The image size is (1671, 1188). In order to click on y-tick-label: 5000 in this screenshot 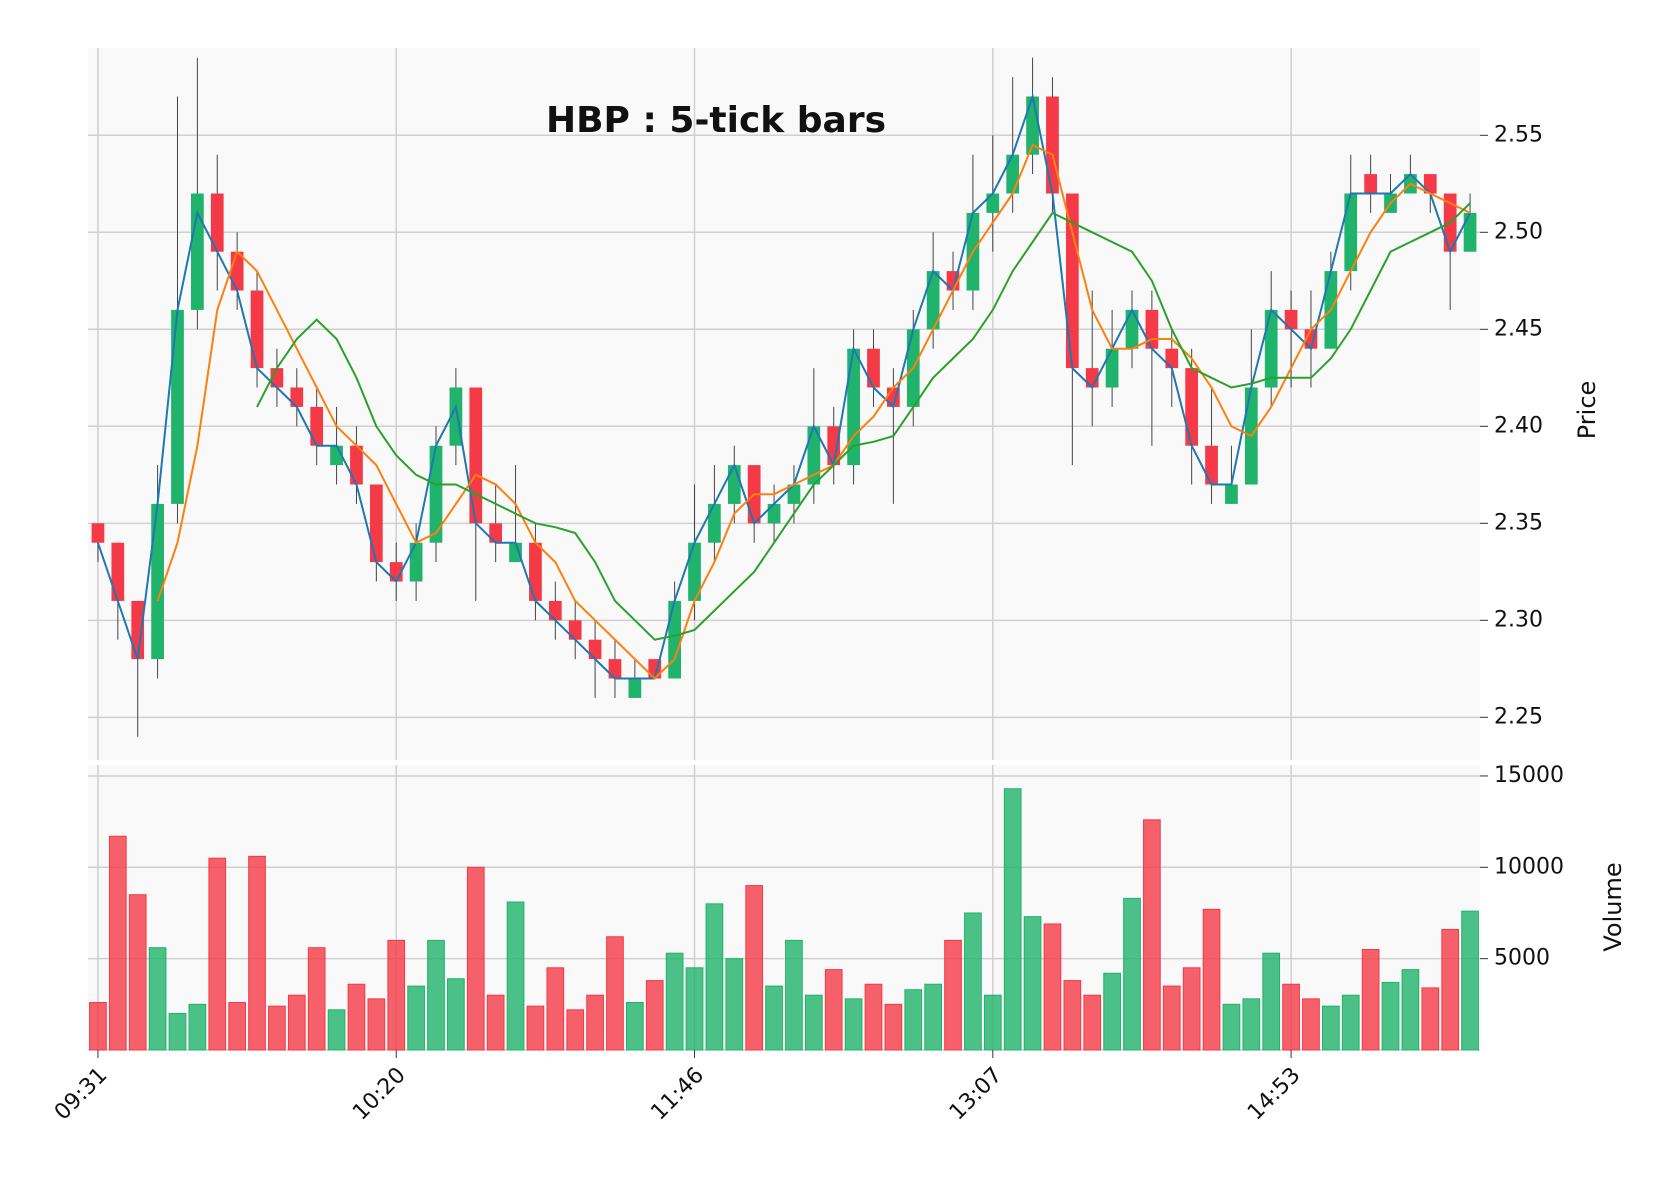, I will do `click(1522, 958)`.